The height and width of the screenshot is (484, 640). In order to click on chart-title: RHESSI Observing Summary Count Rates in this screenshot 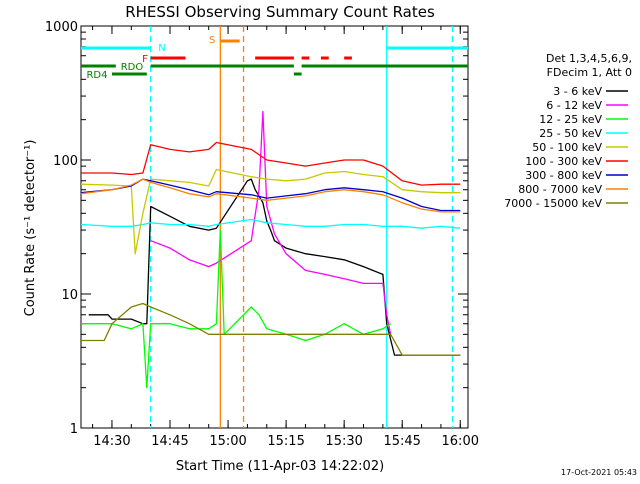, I will do `click(280, 12)`.